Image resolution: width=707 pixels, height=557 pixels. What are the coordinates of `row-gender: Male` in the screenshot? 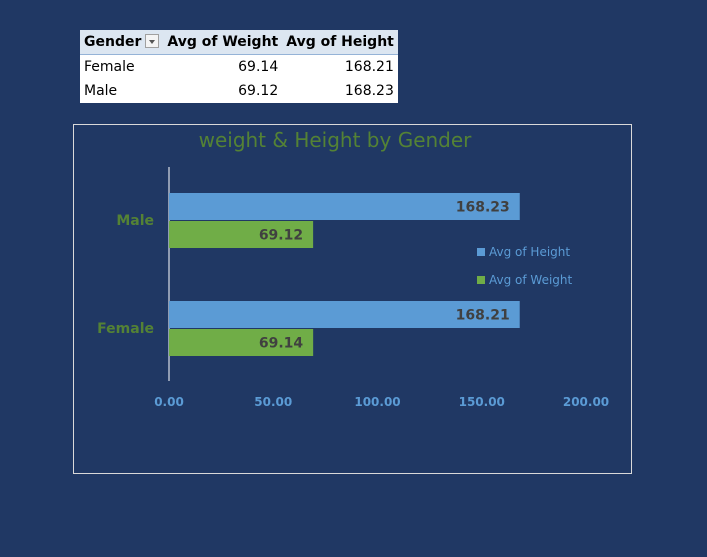 It's located at (101, 91).